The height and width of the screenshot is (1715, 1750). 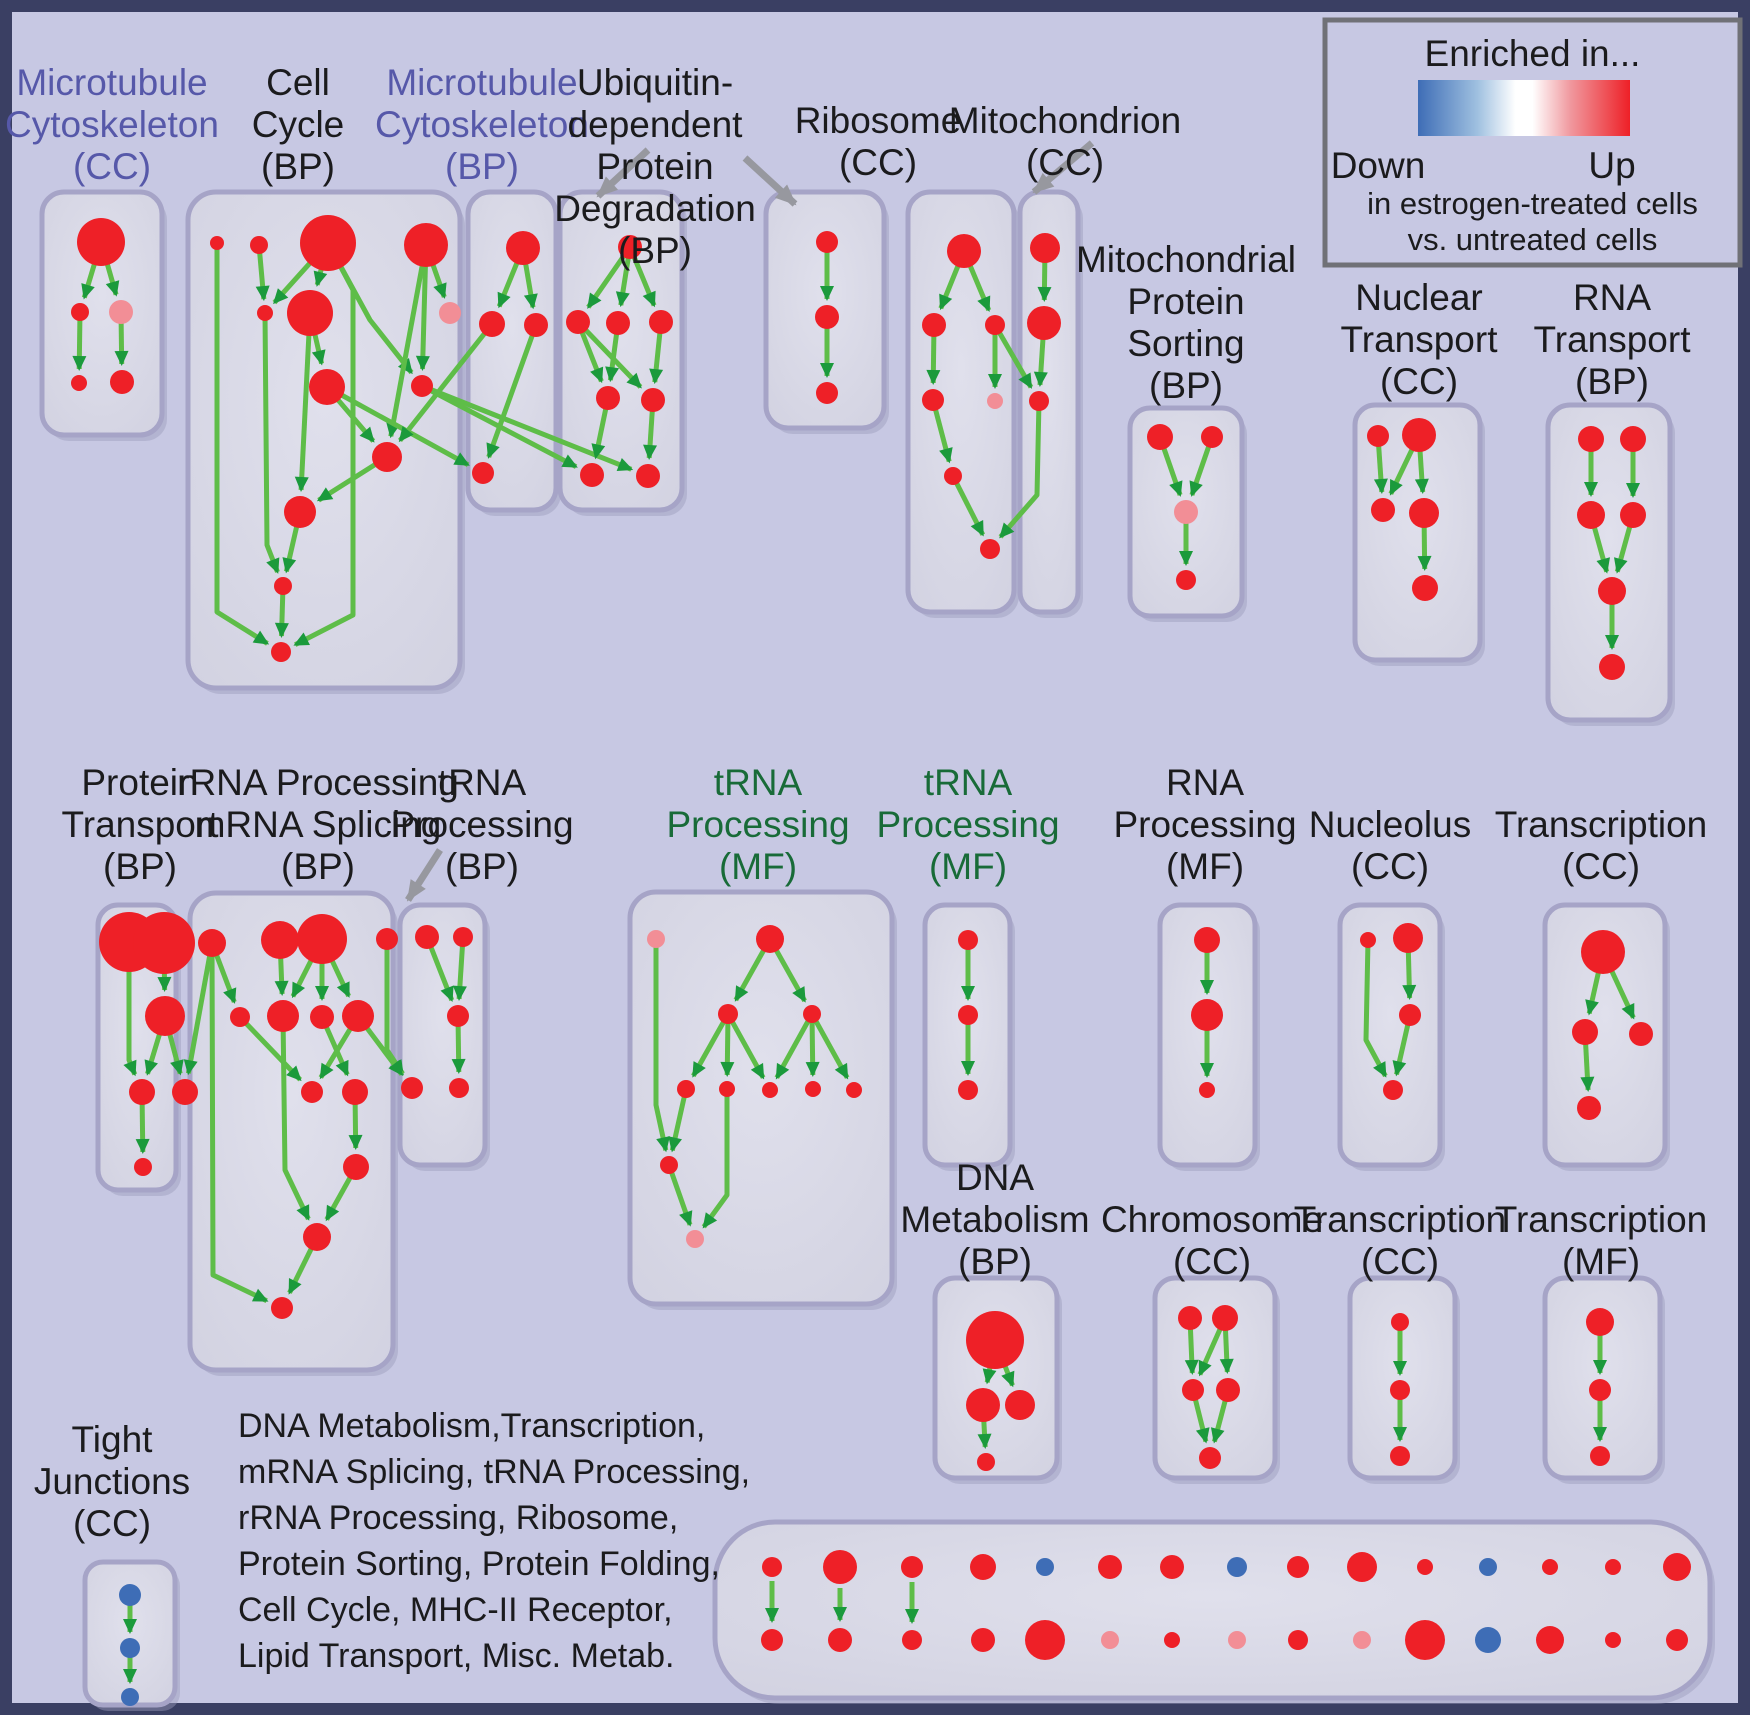 I want to click on cluster-label-microtubule-cytoskeleton-cc: Microtubule Cytoskeleton (CC), so click(x=112, y=124).